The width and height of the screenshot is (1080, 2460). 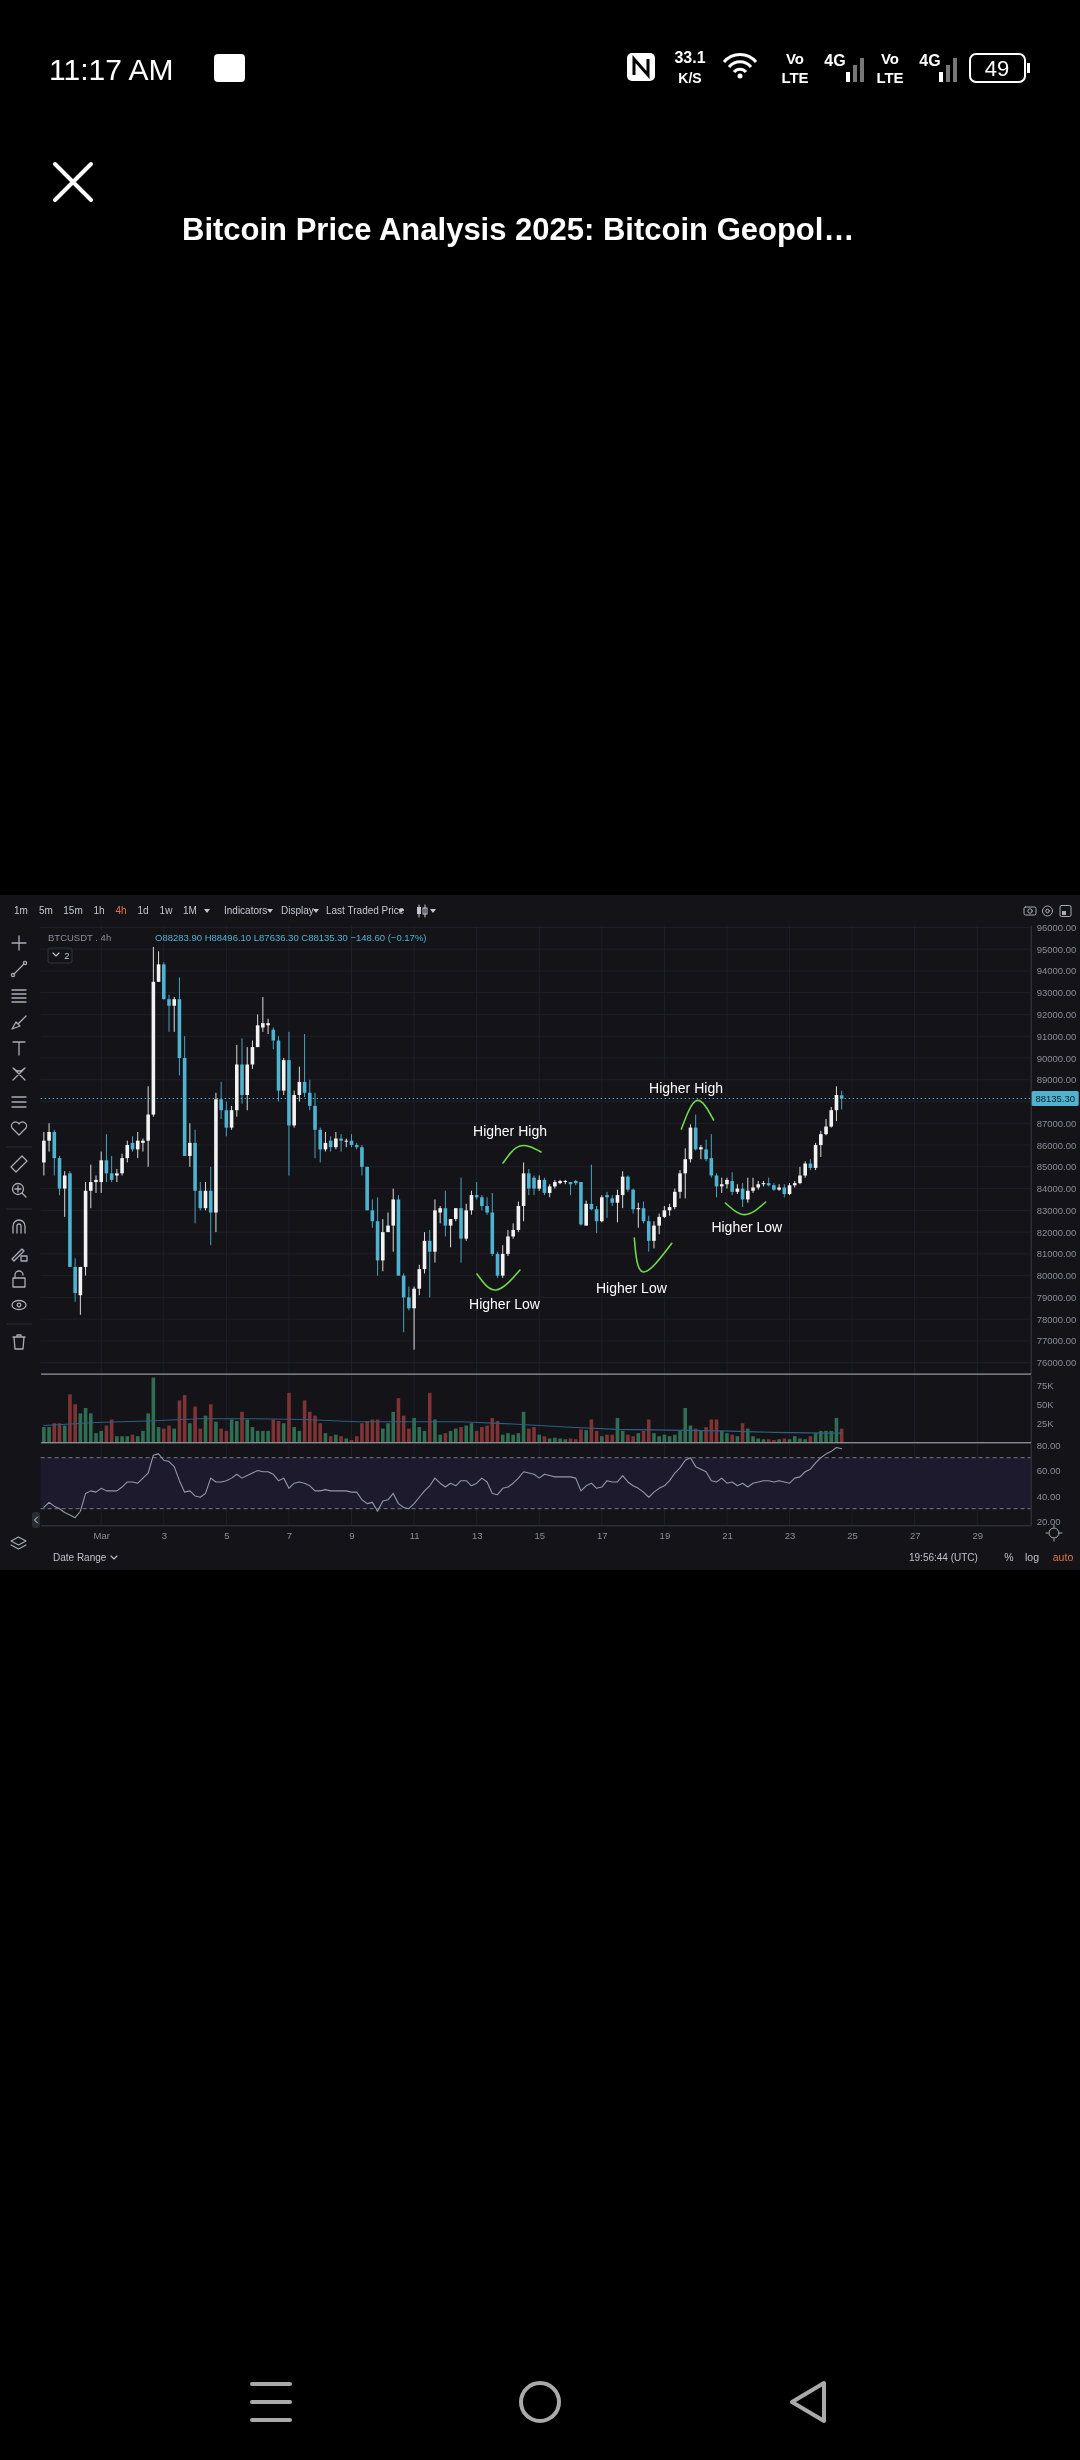 I want to click on text: 1w, so click(x=166, y=910).